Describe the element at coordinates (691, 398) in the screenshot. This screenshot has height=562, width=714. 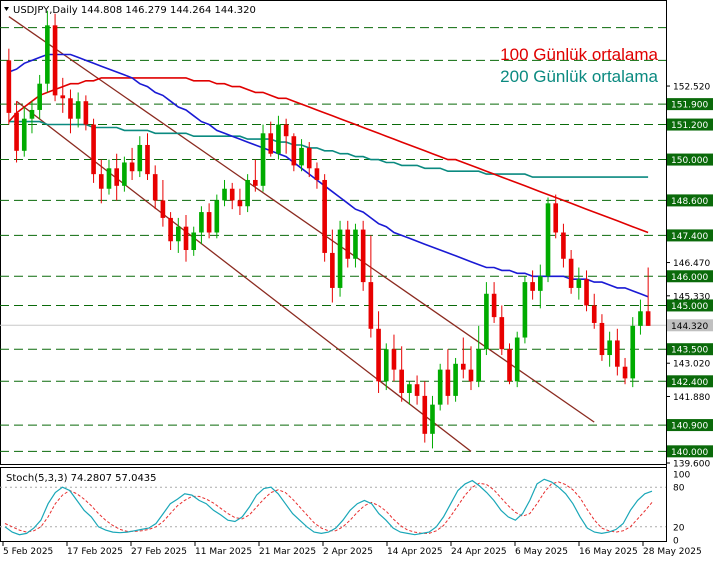
I see `price-tick-label: 141.880` at that location.